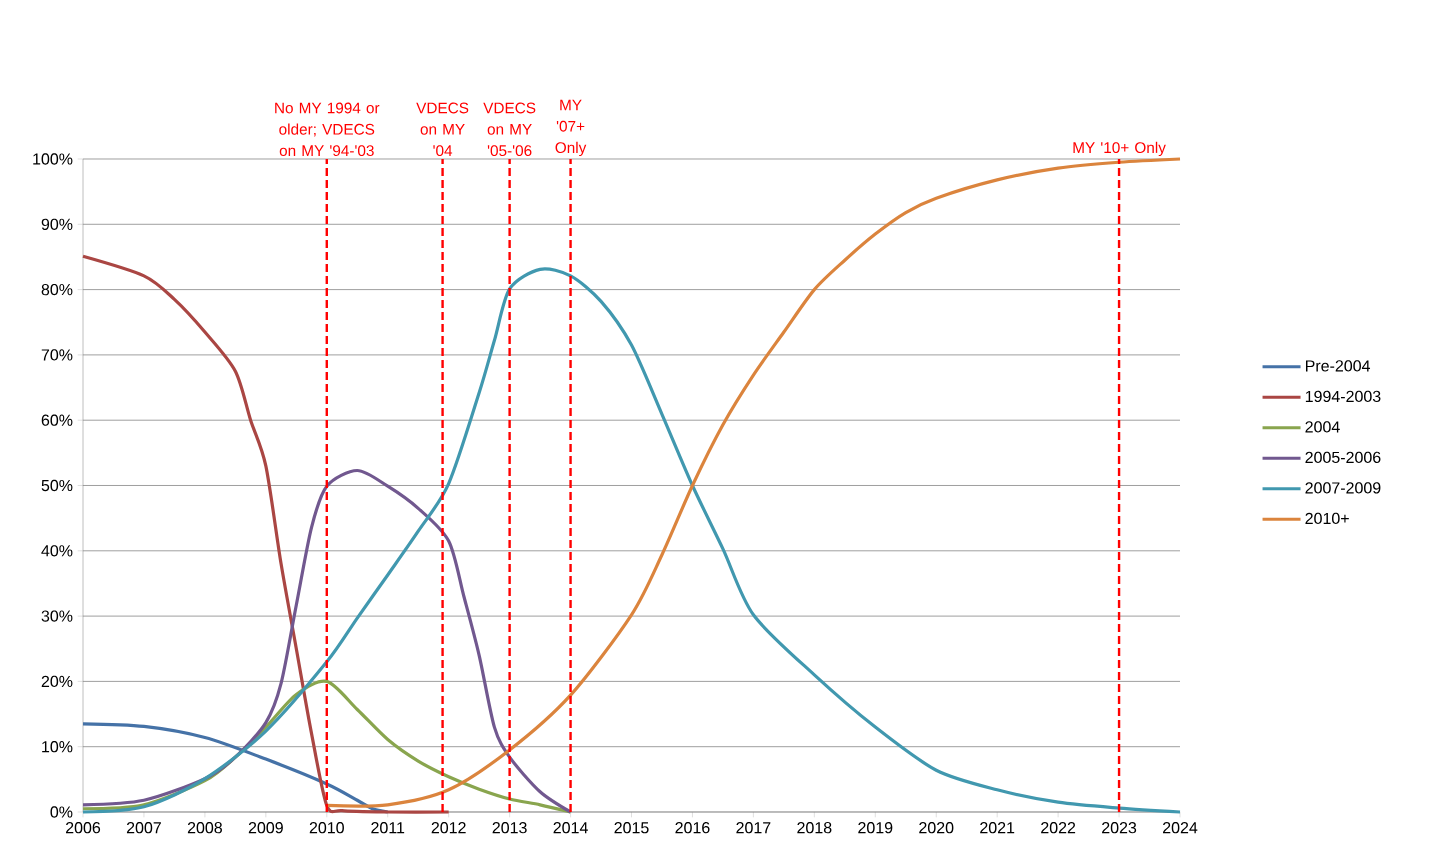  I want to click on x-tick-label: 2009, so click(265, 828).